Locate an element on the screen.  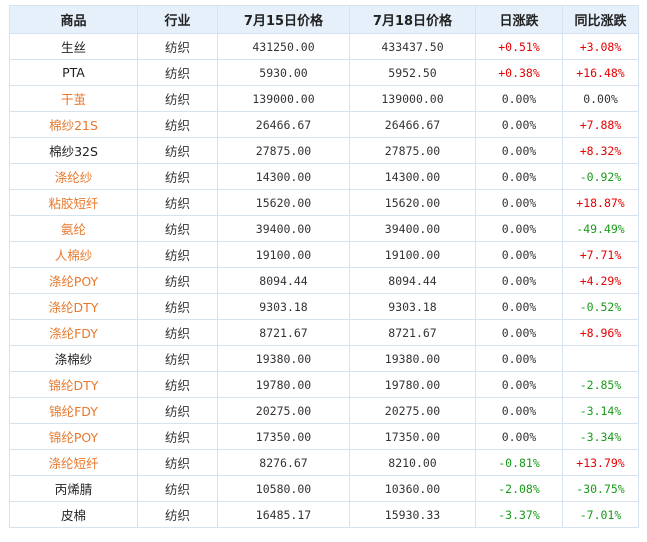
yoy-change-cell: +13.79% is located at coordinates (600, 462).